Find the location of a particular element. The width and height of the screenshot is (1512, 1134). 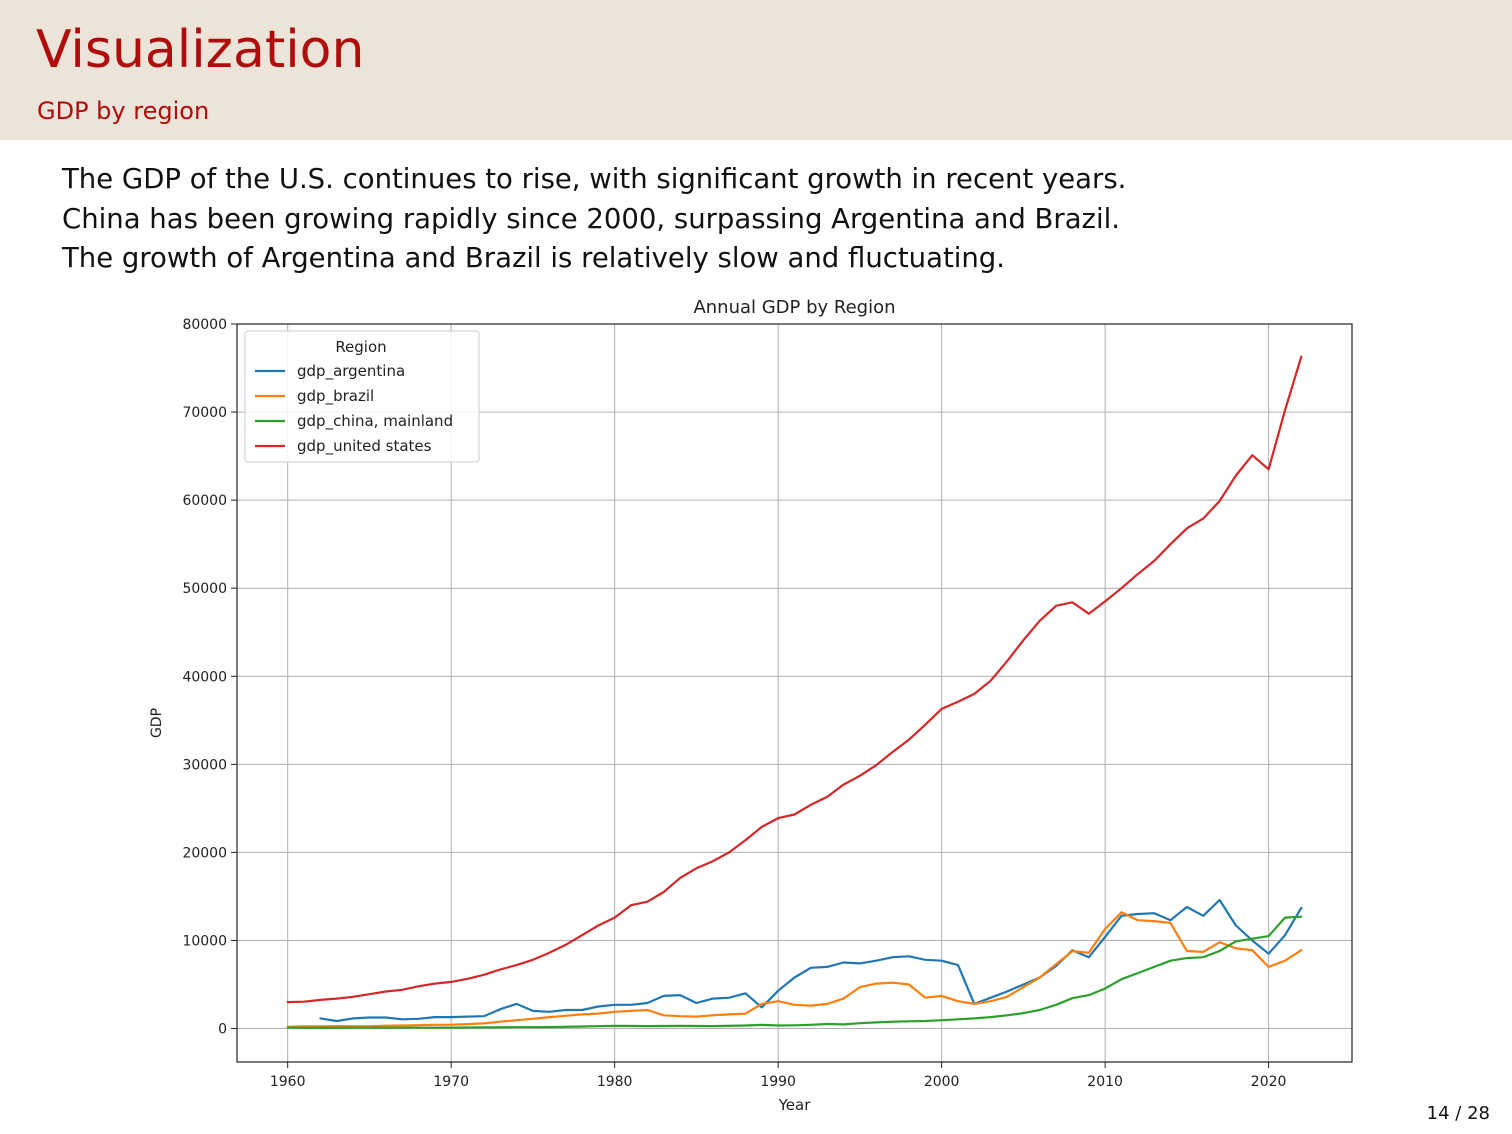

y-tick-label: 70000 is located at coordinates (204, 413).